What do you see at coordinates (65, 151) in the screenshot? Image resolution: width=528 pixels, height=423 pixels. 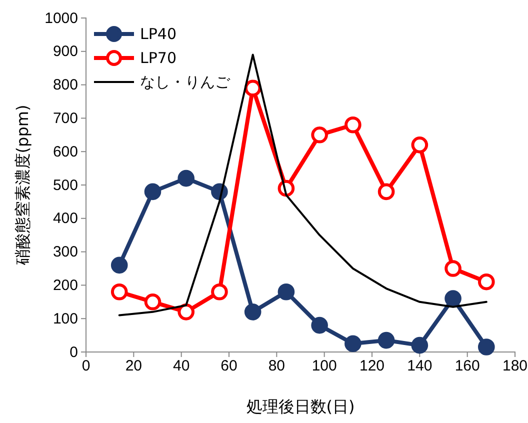 I see `y-tick-label: 600` at bounding box center [65, 151].